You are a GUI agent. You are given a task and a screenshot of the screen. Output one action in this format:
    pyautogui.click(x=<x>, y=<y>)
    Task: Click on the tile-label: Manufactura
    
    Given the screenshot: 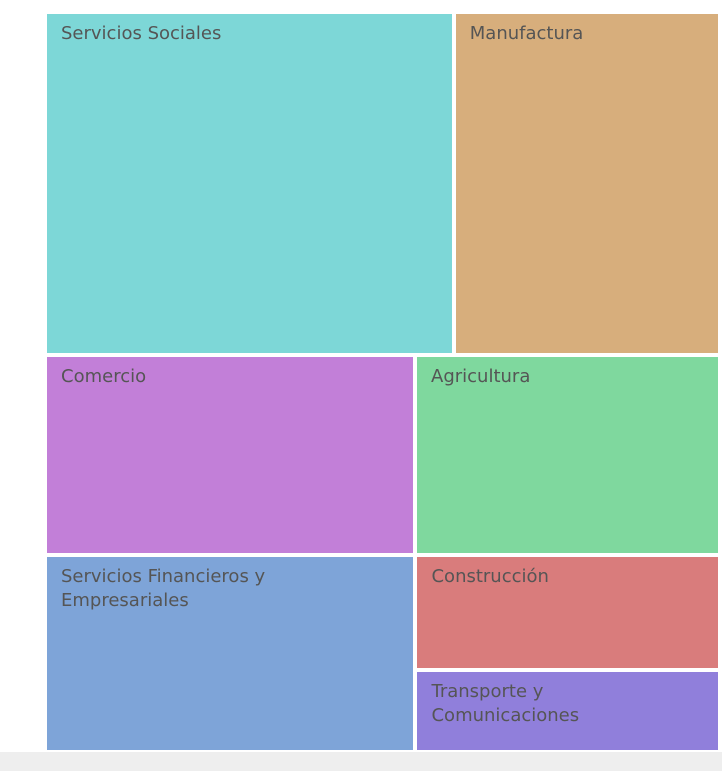 What is the action you would take?
    pyautogui.click(x=526, y=33)
    